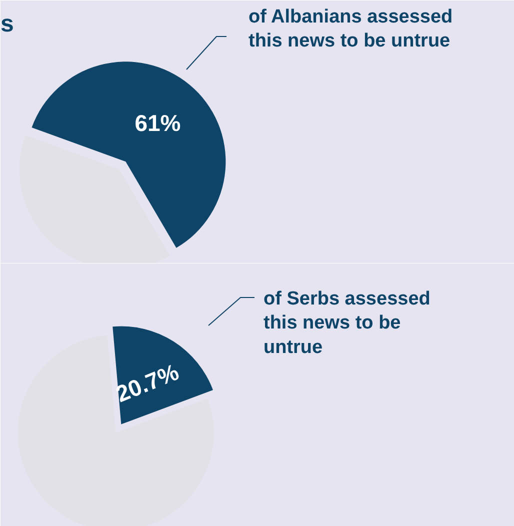 Image resolution: width=514 pixels, height=526 pixels. What do you see at coordinates (157, 123) in the screenshot?
I see `data-label: 61%` at bounding box center [157, 123].